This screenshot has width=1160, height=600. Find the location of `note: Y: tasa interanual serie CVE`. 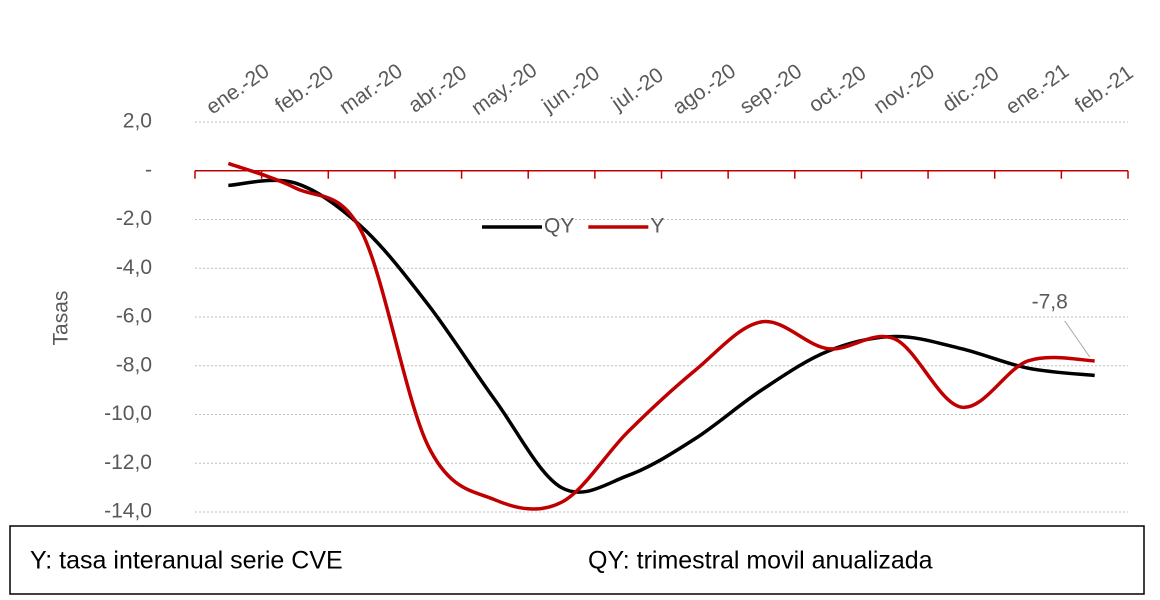

note: Y: tasa interanual serie CVE is located at coordinates (186, 561).